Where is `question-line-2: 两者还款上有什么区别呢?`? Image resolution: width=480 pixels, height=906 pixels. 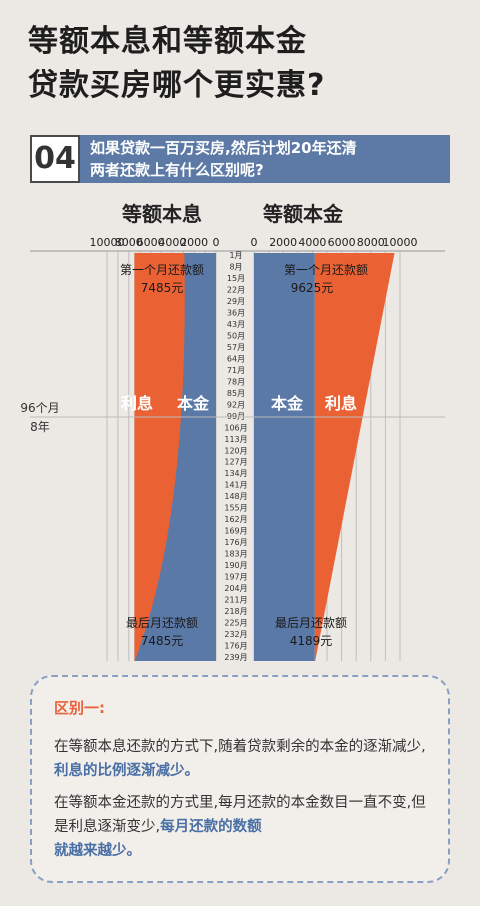
question-line-2: 两者还款上有什么区别呢? is located at coordinates (177, 170).